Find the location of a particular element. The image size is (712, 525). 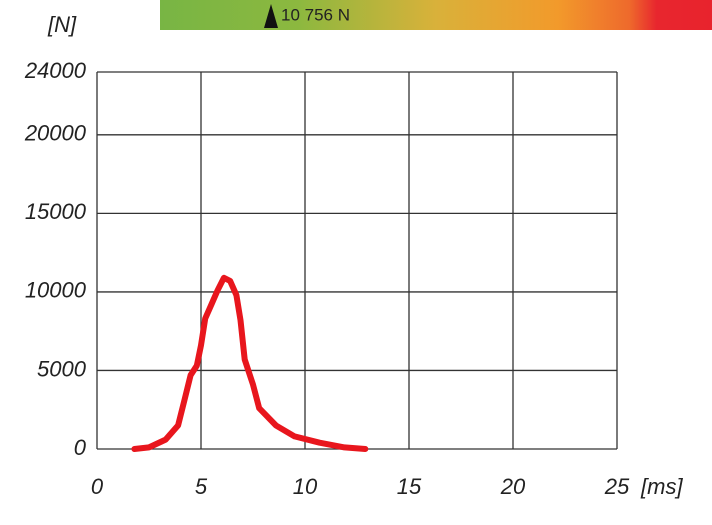

x-tick-label: 10 is located at coordinates (305, 486).